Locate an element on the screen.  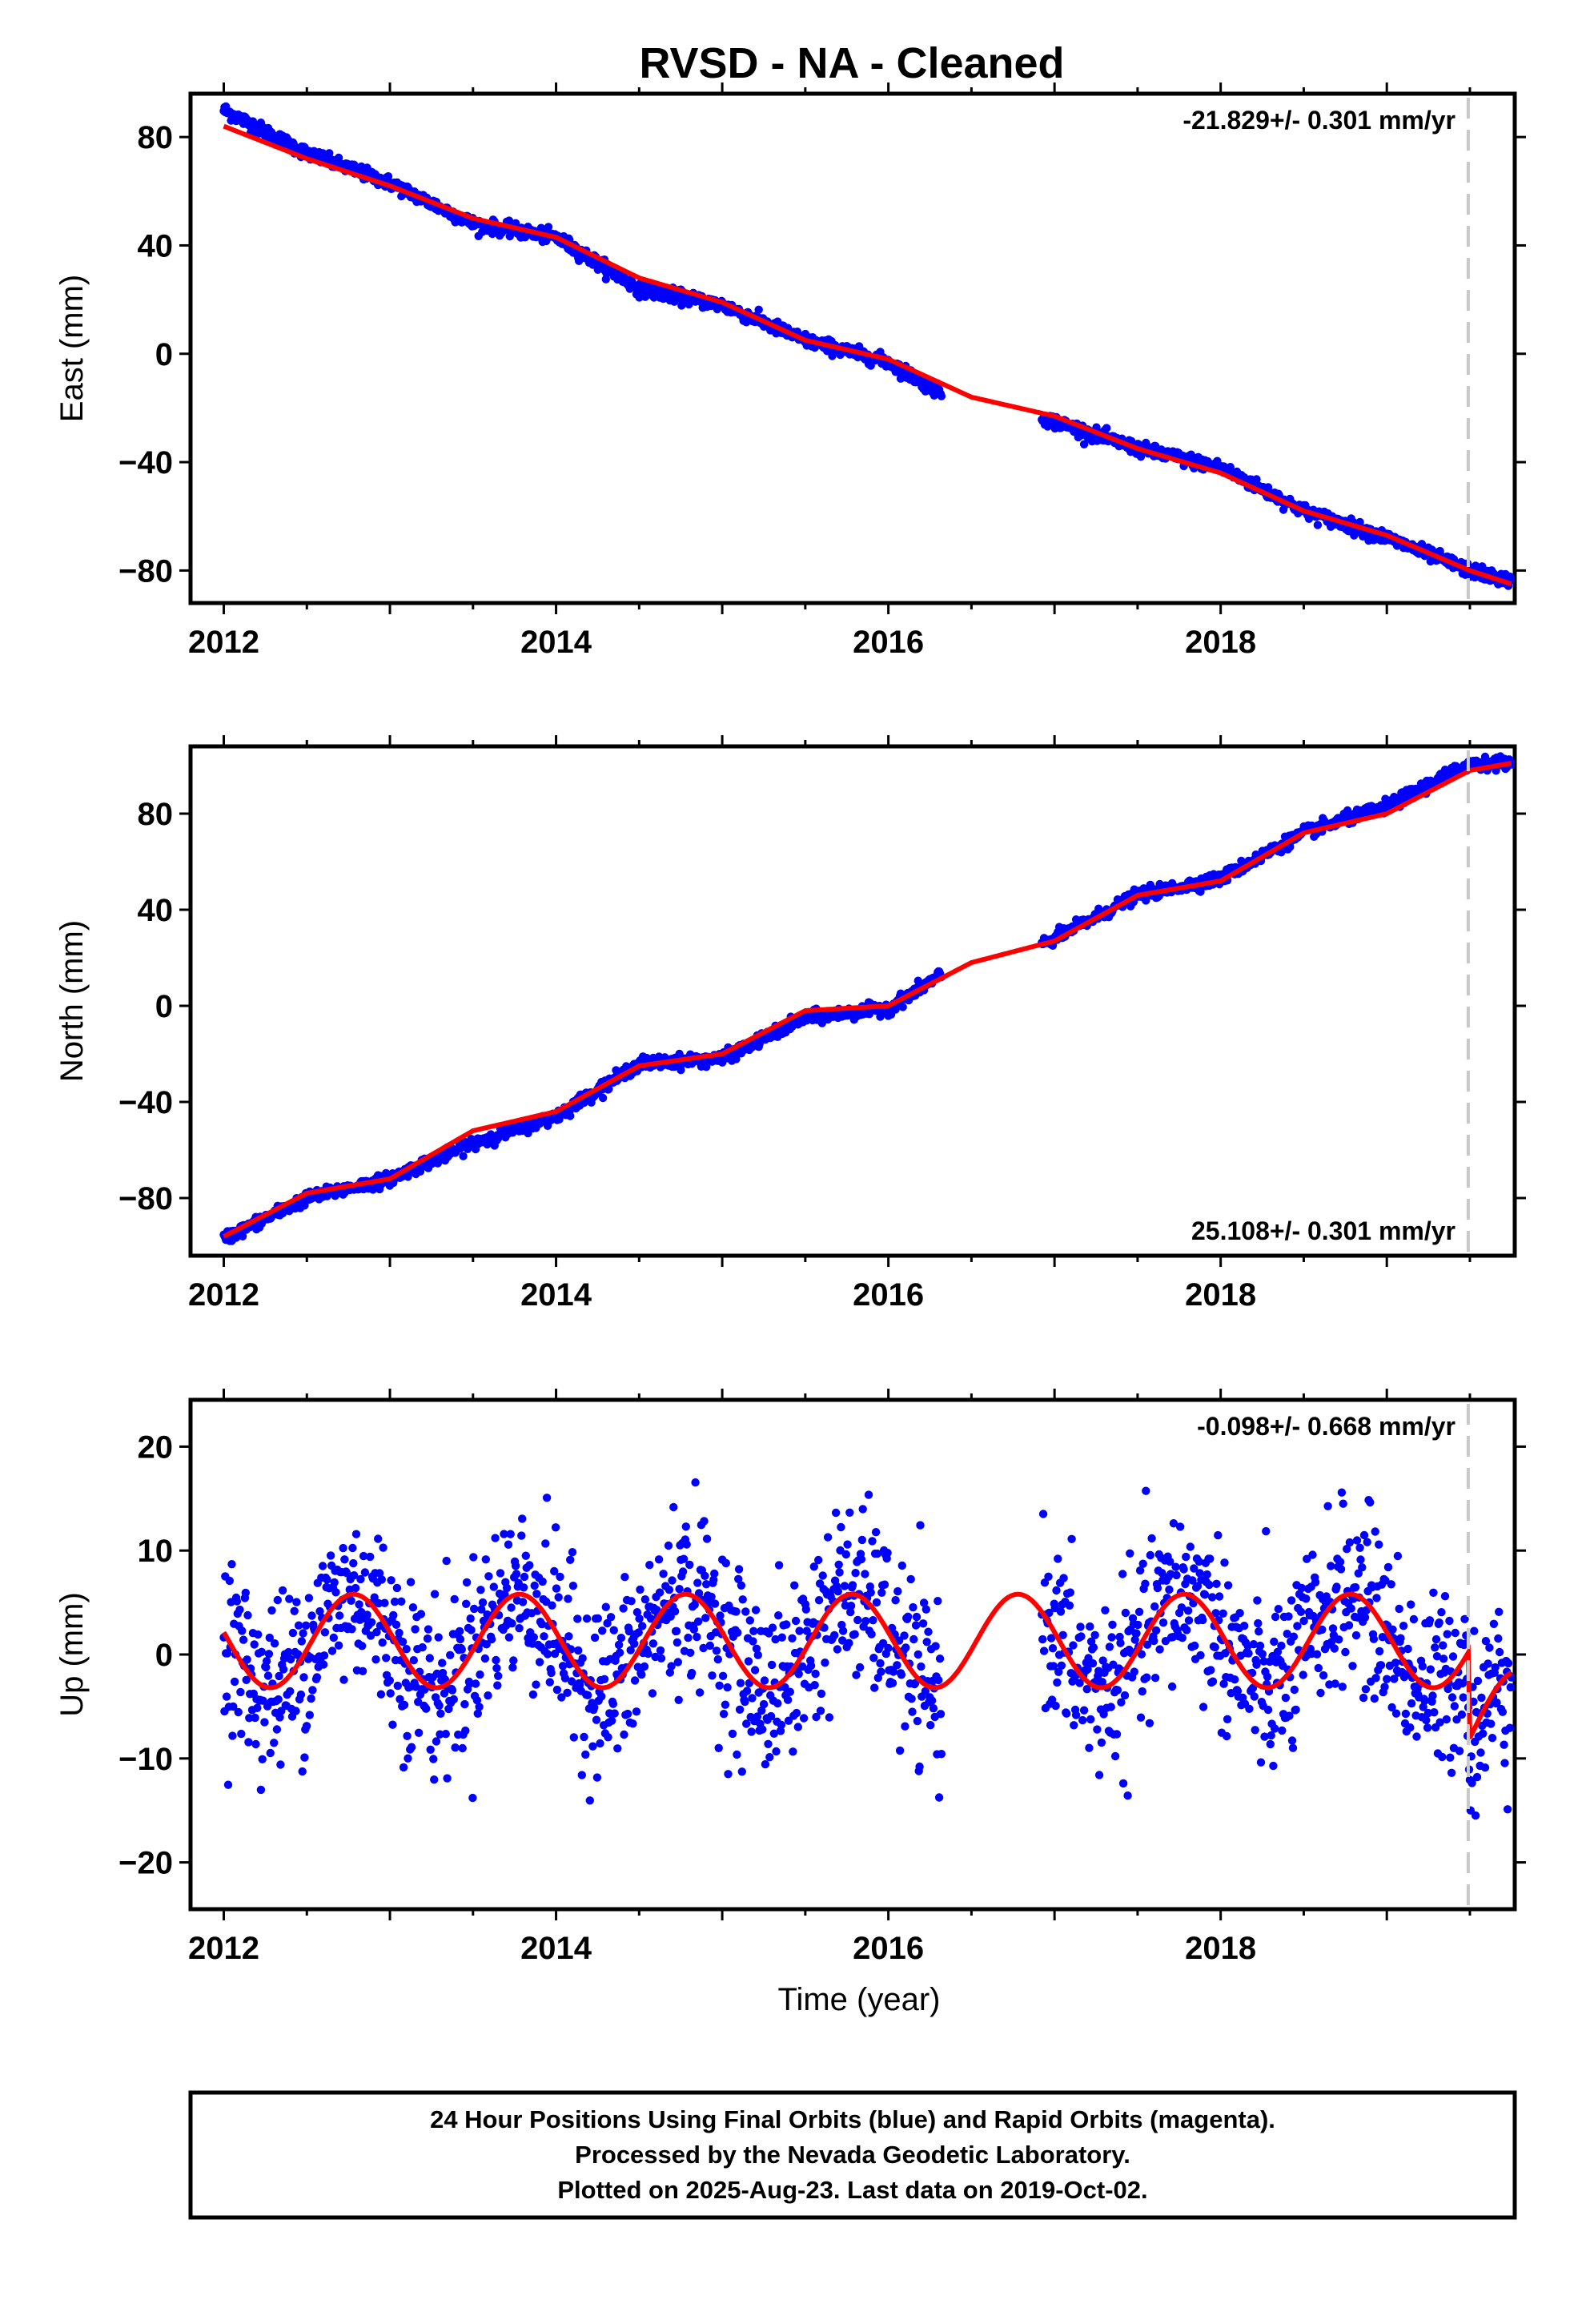
y-tick-label: 40 is located at coordinates (156, 245).